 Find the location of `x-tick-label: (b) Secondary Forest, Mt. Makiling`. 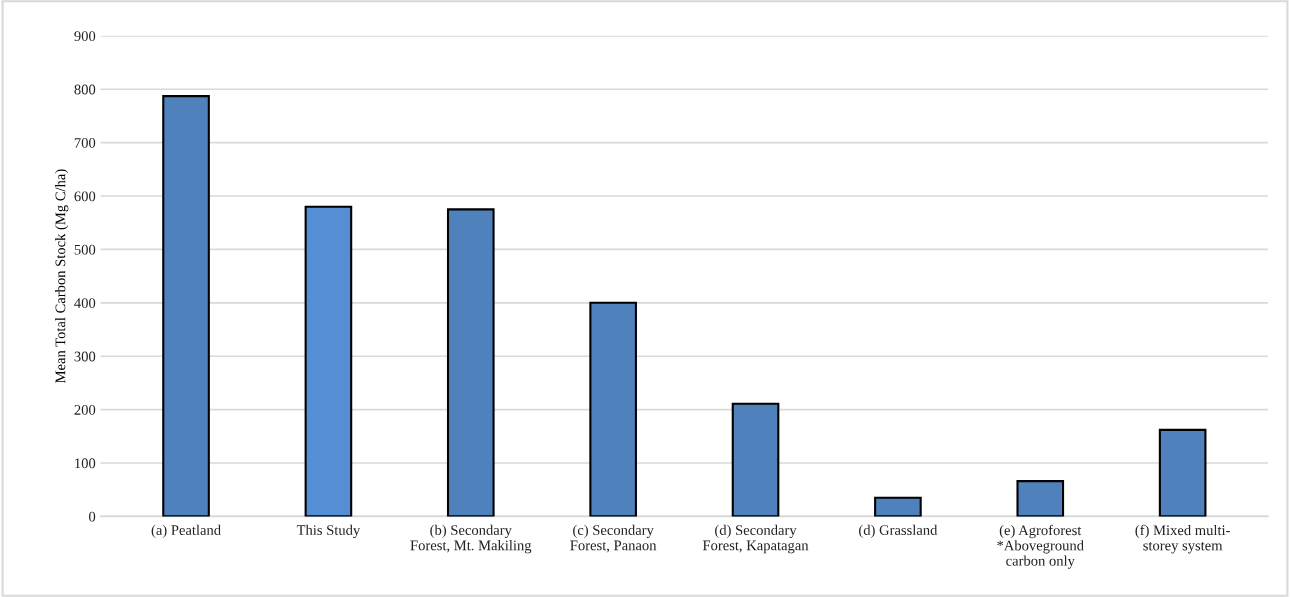

x-tick-label: (b) Secondary Forest, Mt. Makiling is located at coordinates (471, 539).